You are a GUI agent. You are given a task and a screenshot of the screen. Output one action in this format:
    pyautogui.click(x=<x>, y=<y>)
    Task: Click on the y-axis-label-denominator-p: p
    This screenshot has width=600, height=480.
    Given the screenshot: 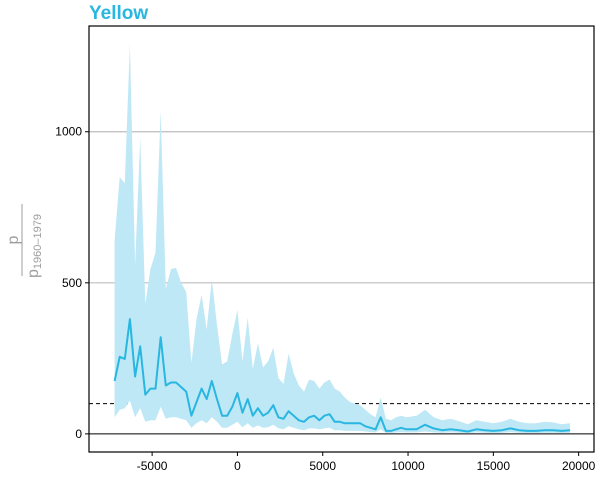 What is the action you would take?
    pyautogui.click(x=33, y=273)
    